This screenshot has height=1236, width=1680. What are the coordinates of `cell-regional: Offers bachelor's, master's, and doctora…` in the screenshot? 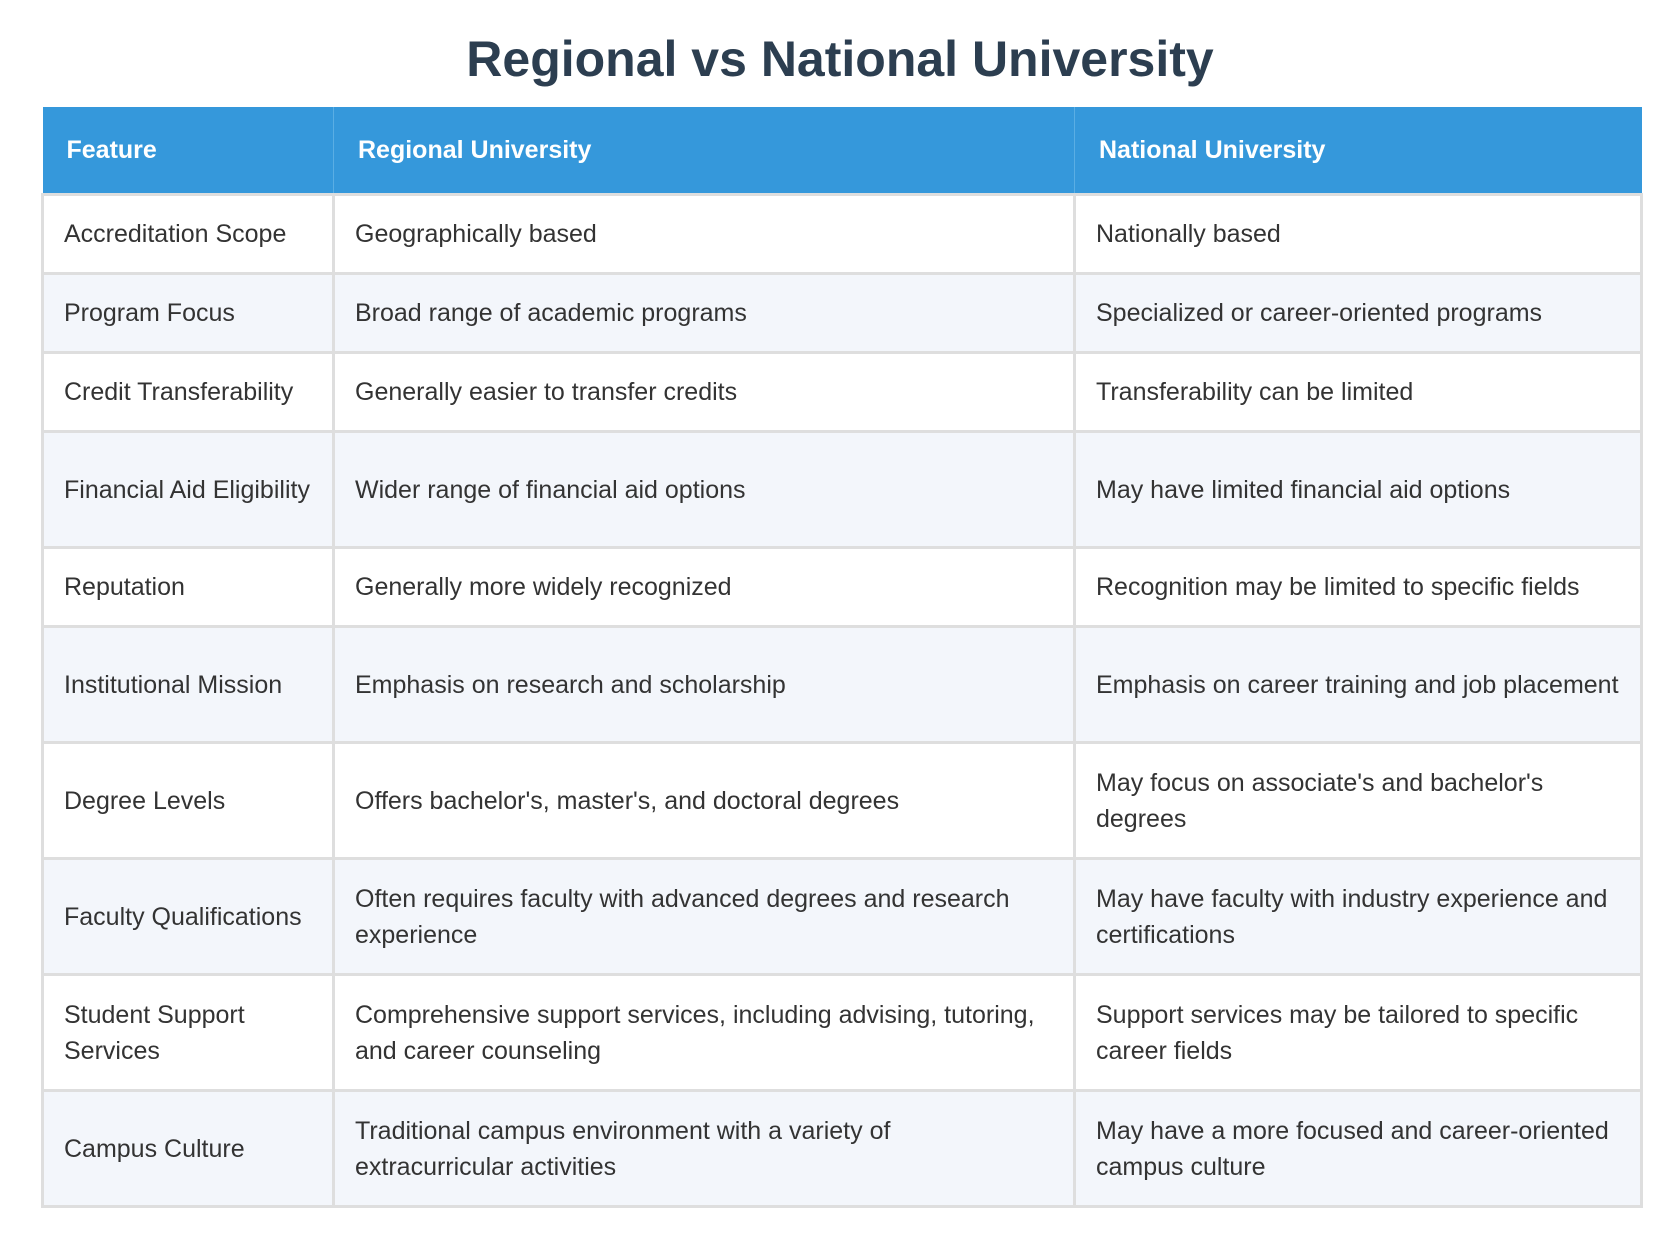 It's located at (704, 800).